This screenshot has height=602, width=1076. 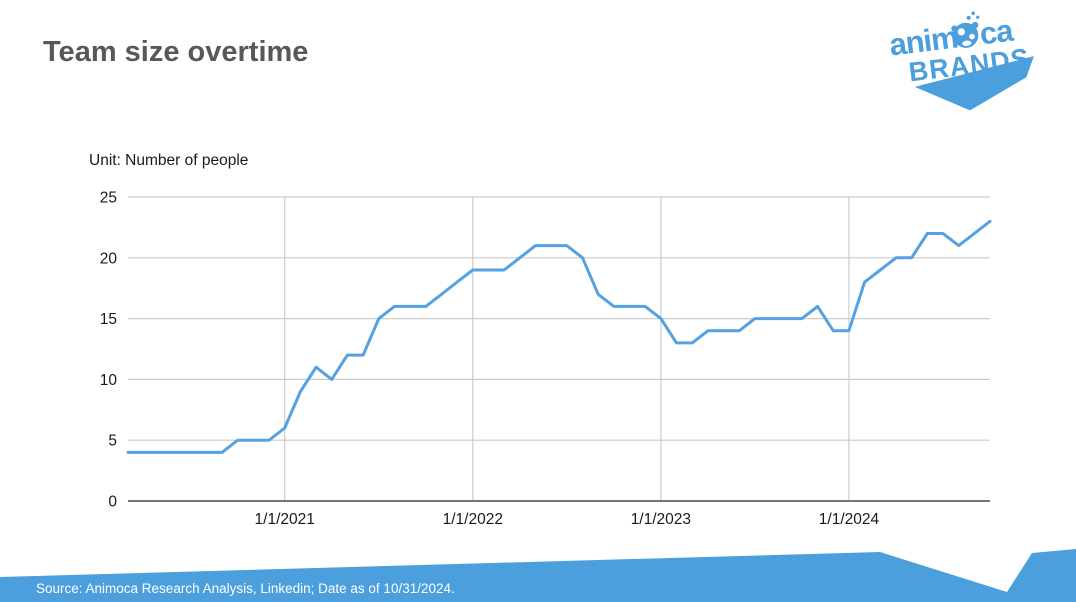 What do you see at coordinates (112, 441) in the screenshot?
I see `svg-text: 5` at bounding box center [112, 441].